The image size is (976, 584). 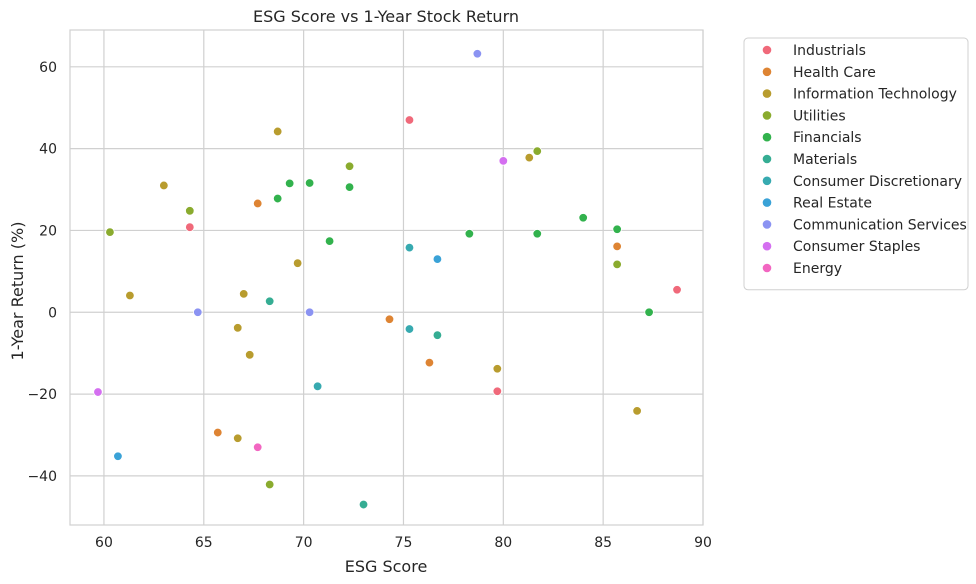 What do you see at coordinates (386, 566) in the screenshot?
I see `x-axis-label: ESG Score` at bounding box center [386, 566].